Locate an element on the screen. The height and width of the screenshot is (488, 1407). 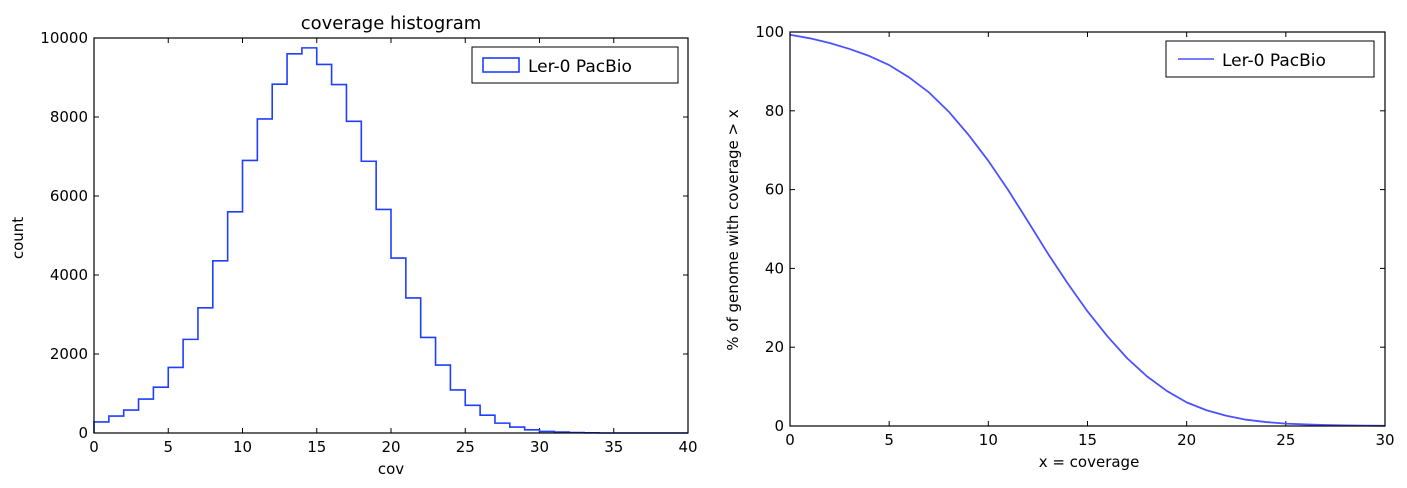
x-axis-label: cov is located at coordinates (391, 469).